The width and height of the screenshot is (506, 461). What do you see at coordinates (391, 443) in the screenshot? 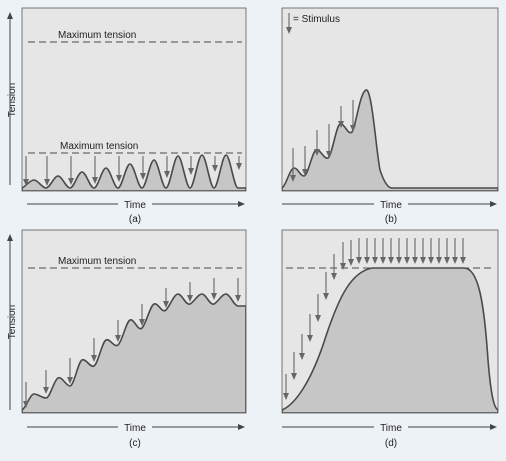
I see `panel-d-caption: (d)` at bounding box center [391, 443].